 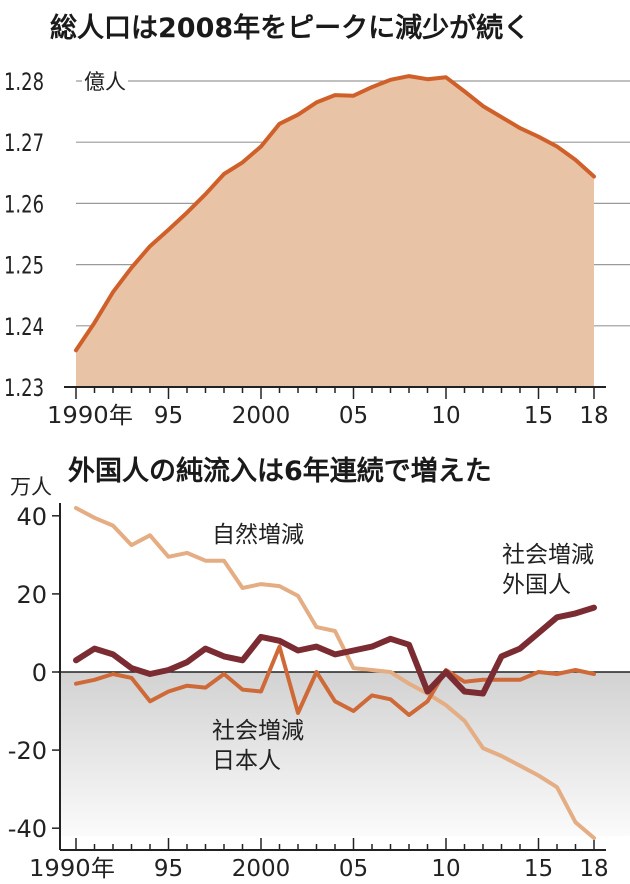 What do you see at coordinates (39, 673) in the screenshot?
I see `y-tick-label: 0` at bounding box center [39, 673].